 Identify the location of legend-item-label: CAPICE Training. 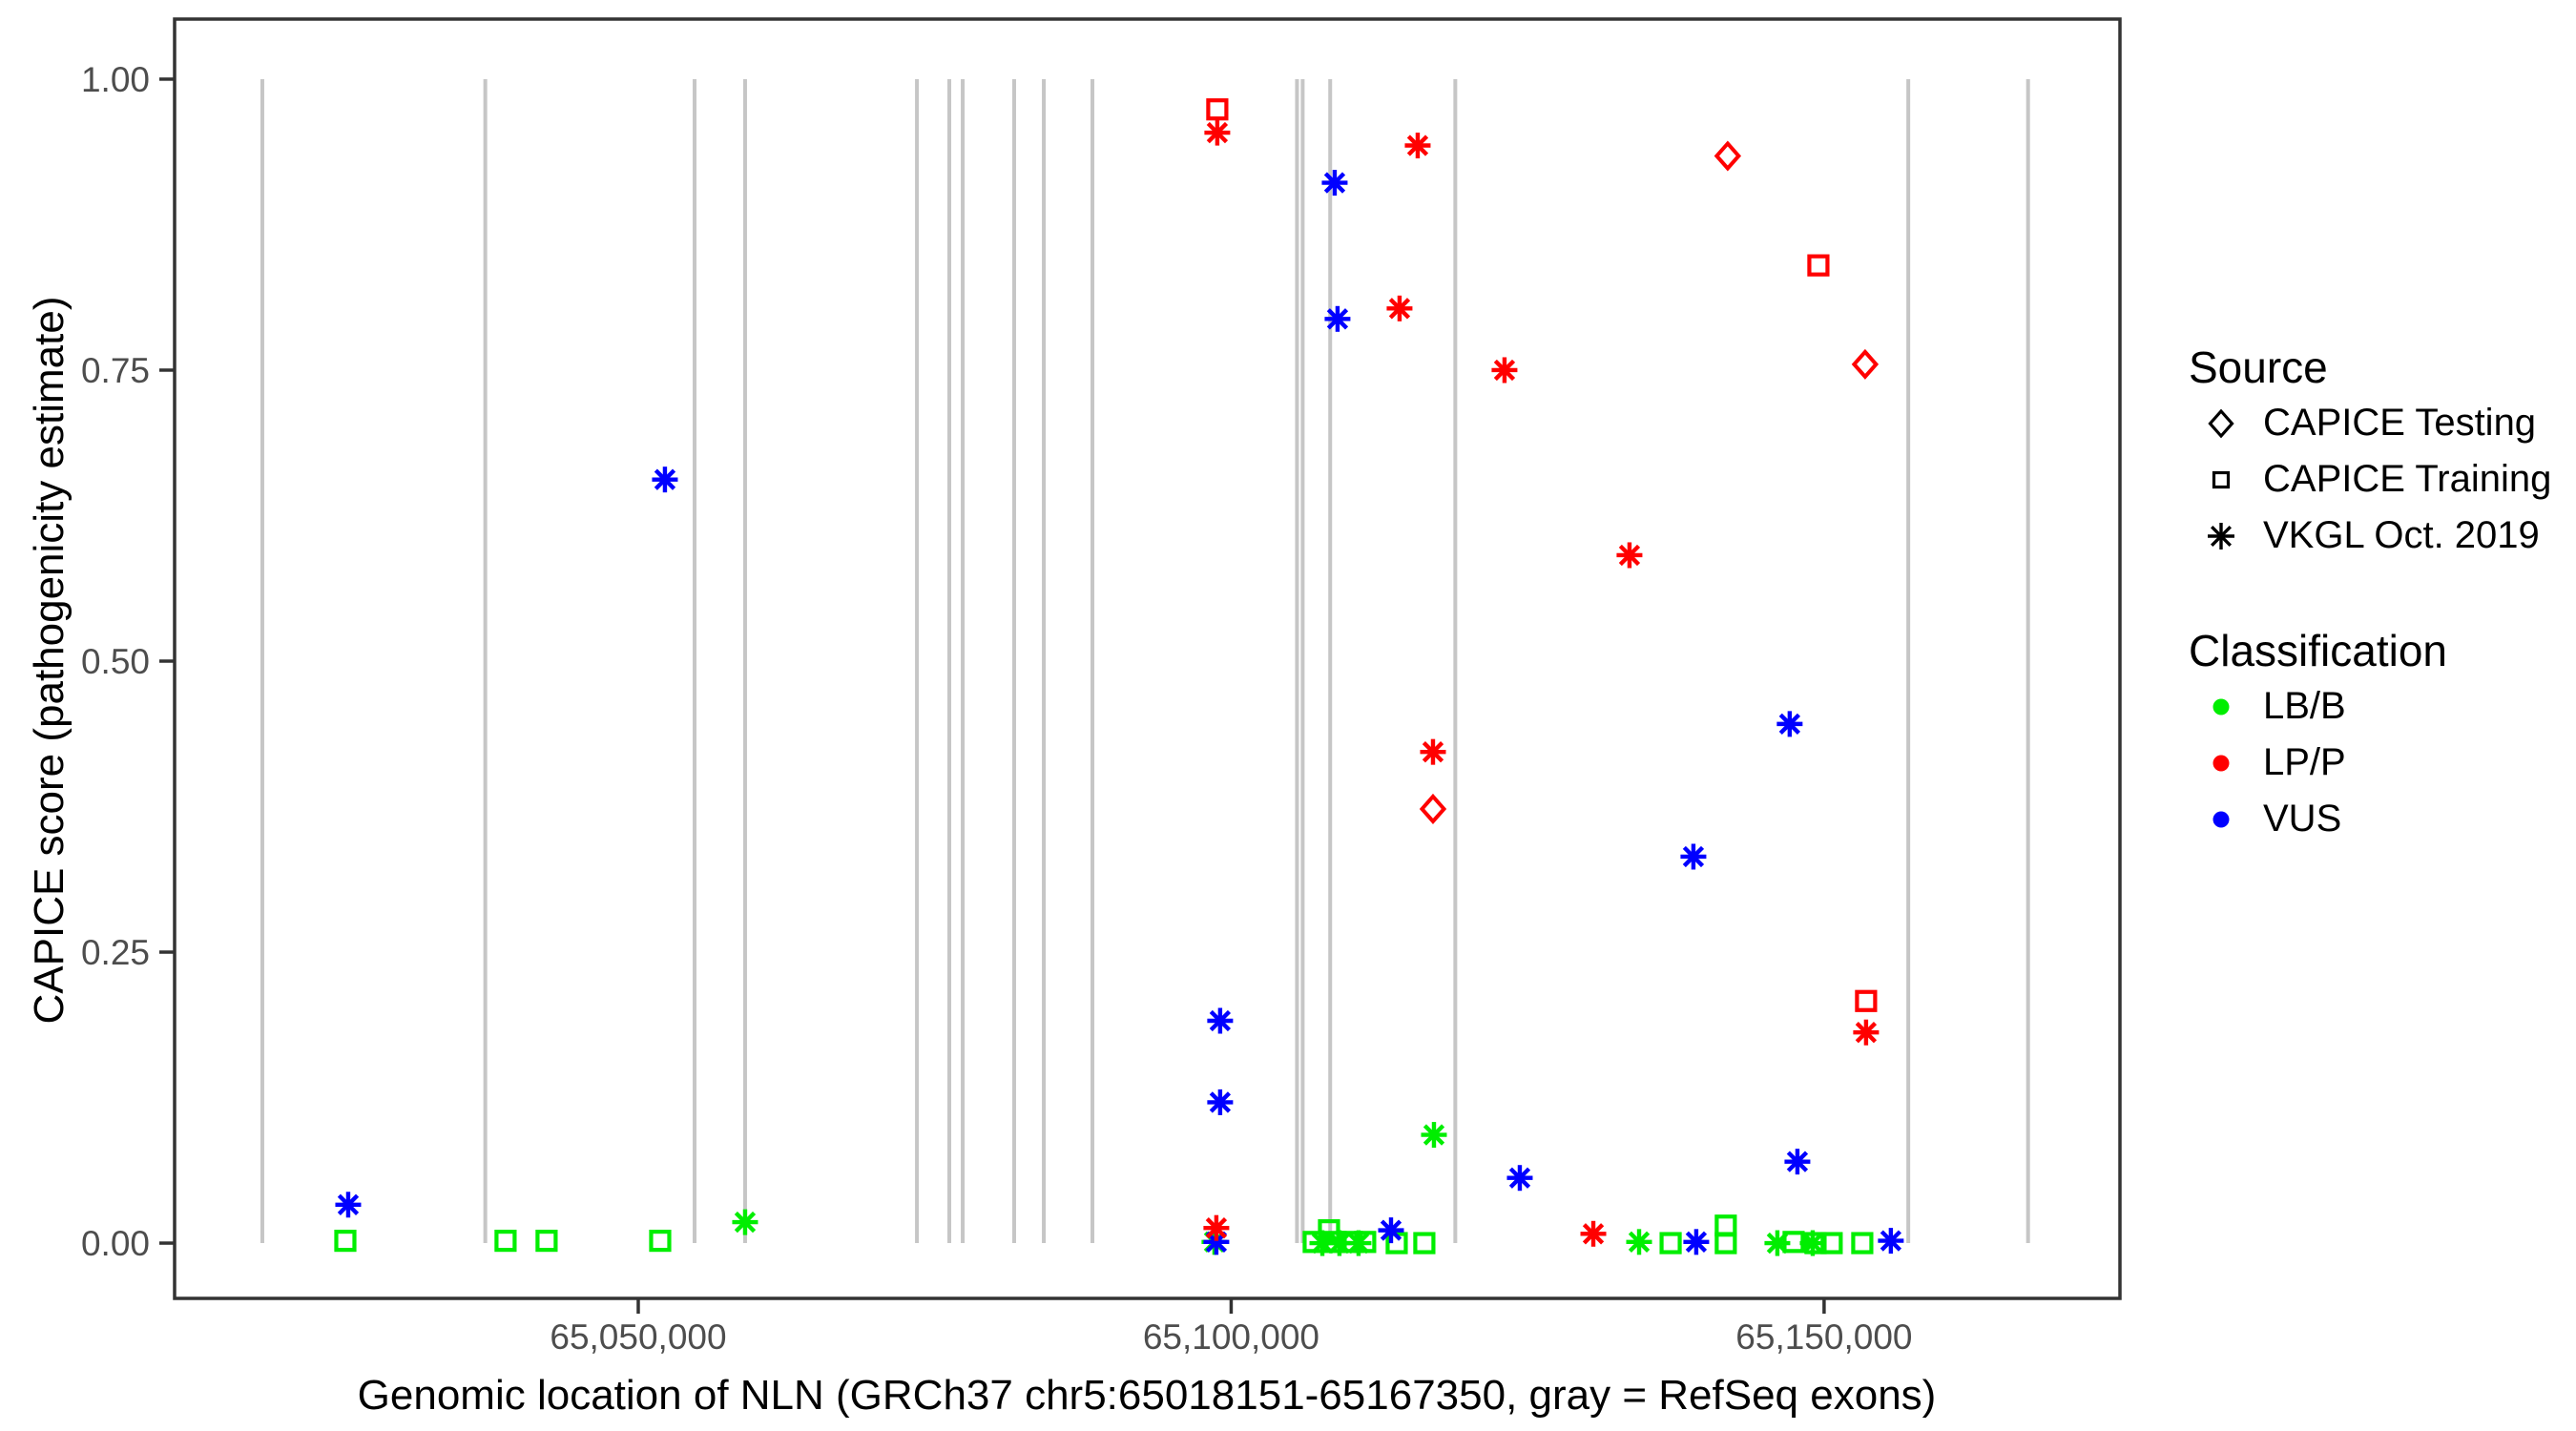
(2407, 479).